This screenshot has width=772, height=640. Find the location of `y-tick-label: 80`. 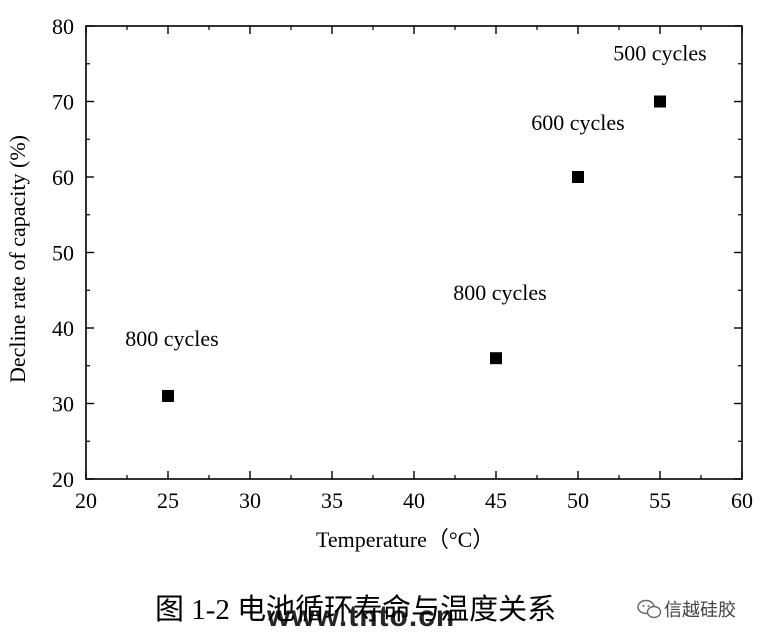

y-tick-label: 80 is located at coordinates (63, 26).